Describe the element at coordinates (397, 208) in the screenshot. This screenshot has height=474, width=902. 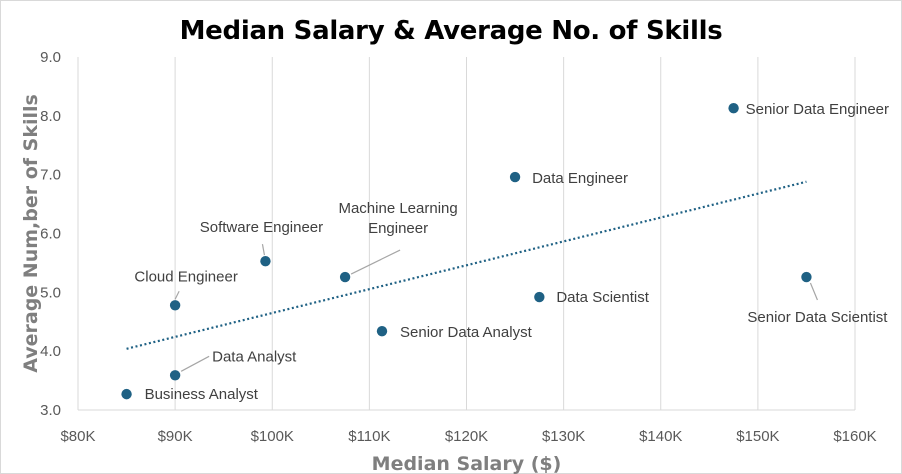
I see `data-label: Machine Learning` at that location.